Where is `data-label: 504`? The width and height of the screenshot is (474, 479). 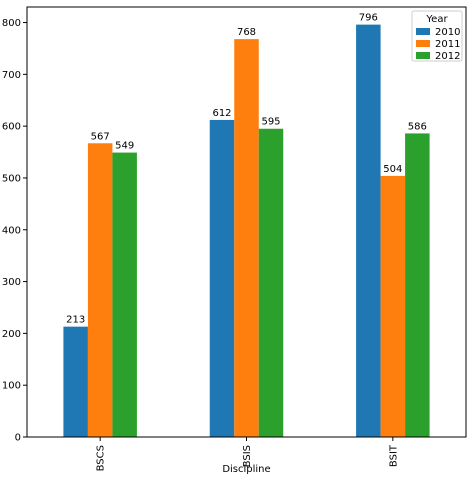 data-label: 504 is located at coordinates (392, 169).